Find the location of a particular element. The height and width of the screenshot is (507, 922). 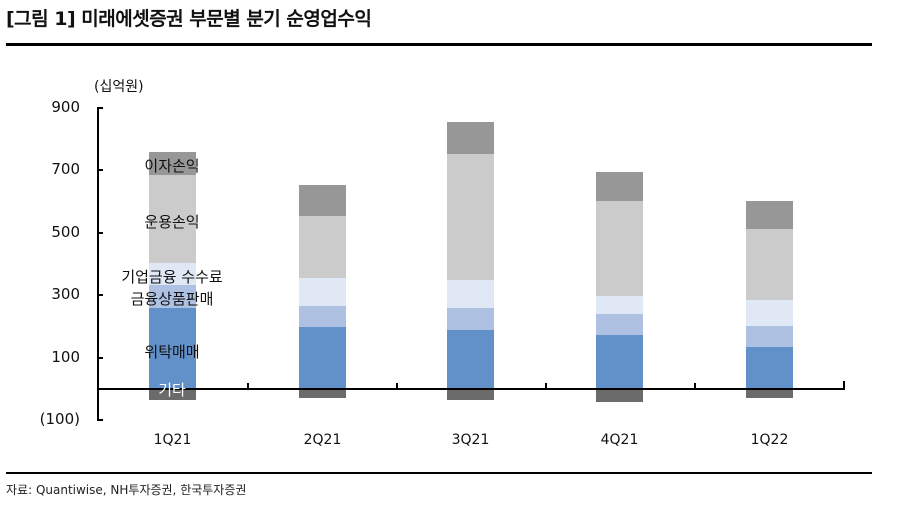

title-divider is located at coordinates (439, 44).